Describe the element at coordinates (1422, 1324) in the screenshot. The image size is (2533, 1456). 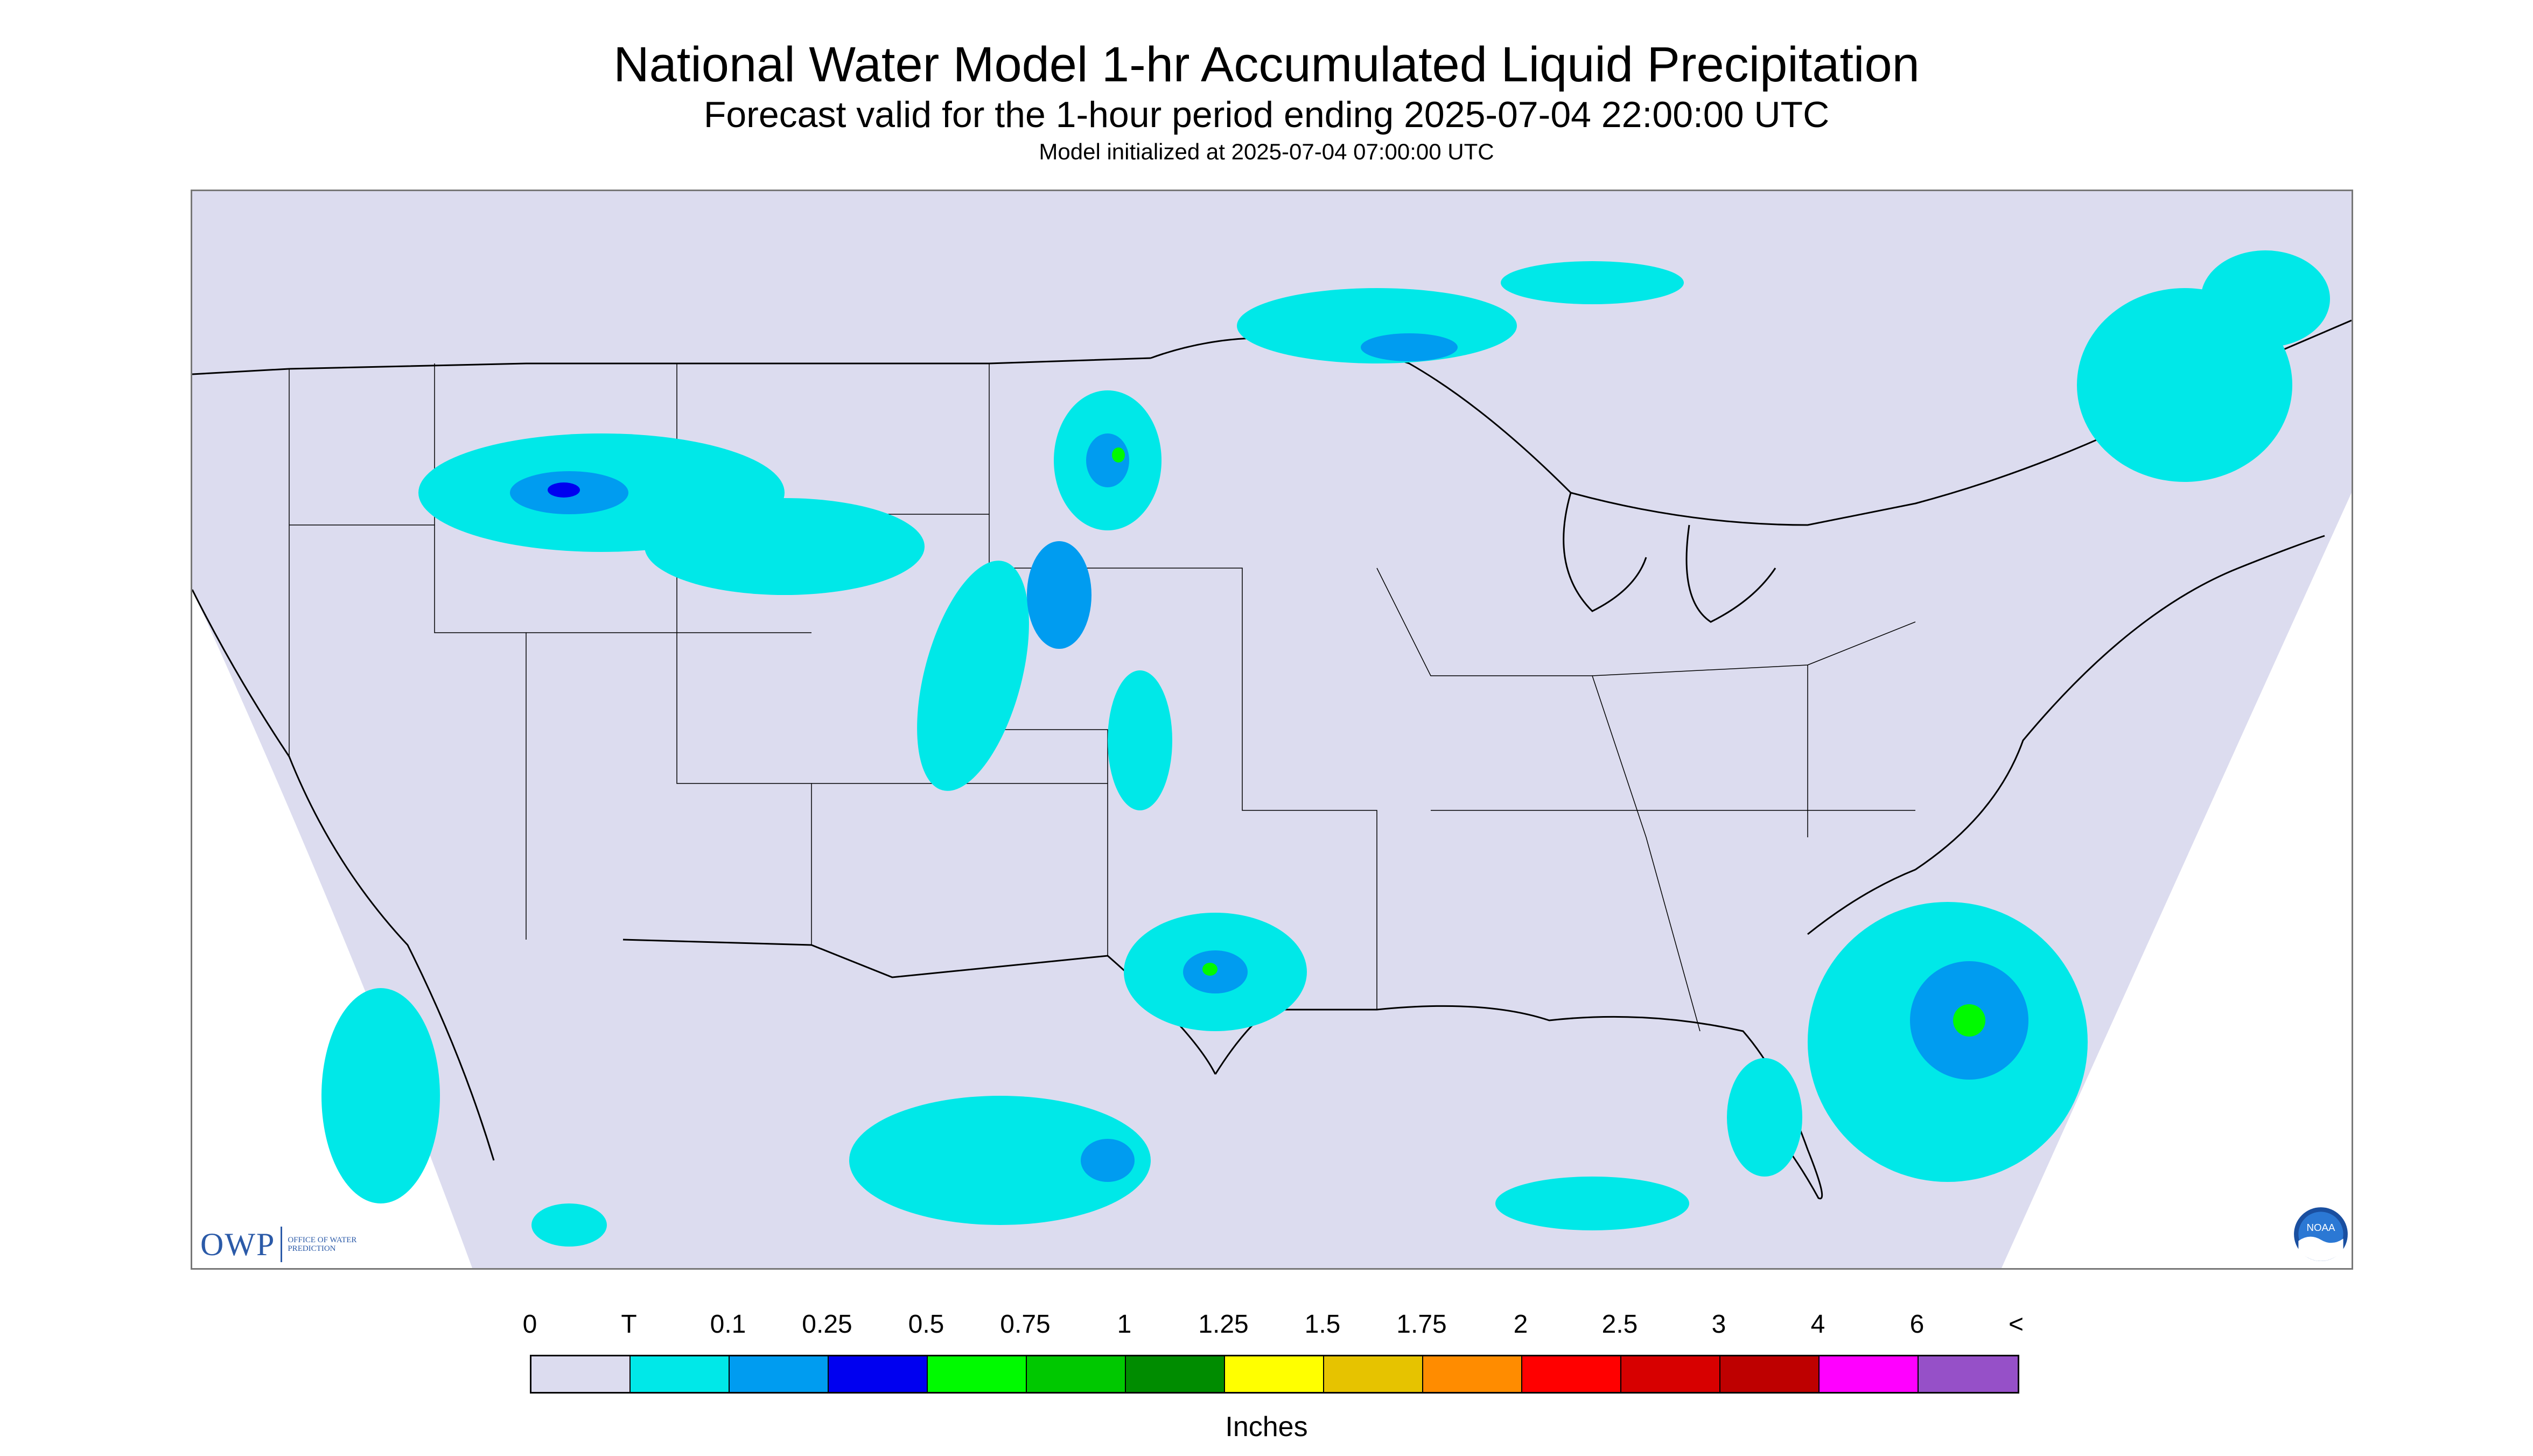
I see `legend-tick-label: 1.75` at that location.